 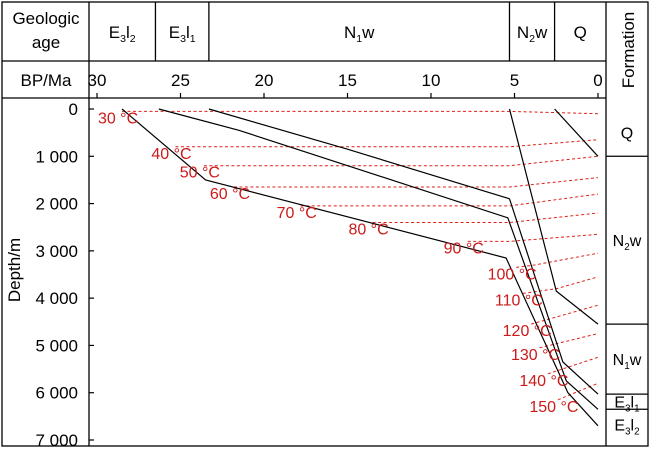 What do you see at coordinates (182, 34) in the screenshot?
I see `header-unit-E3l1: E3l1` at bounding box center [182, 34].